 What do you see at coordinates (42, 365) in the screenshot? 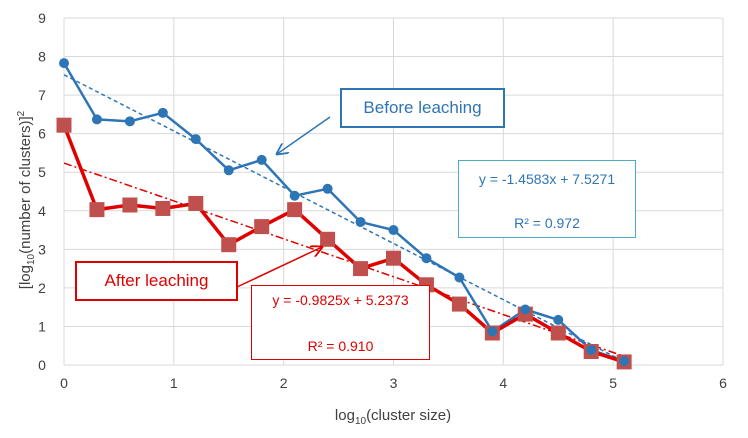
I see `y-tick-label: 0` at bounding box center [42, 365].